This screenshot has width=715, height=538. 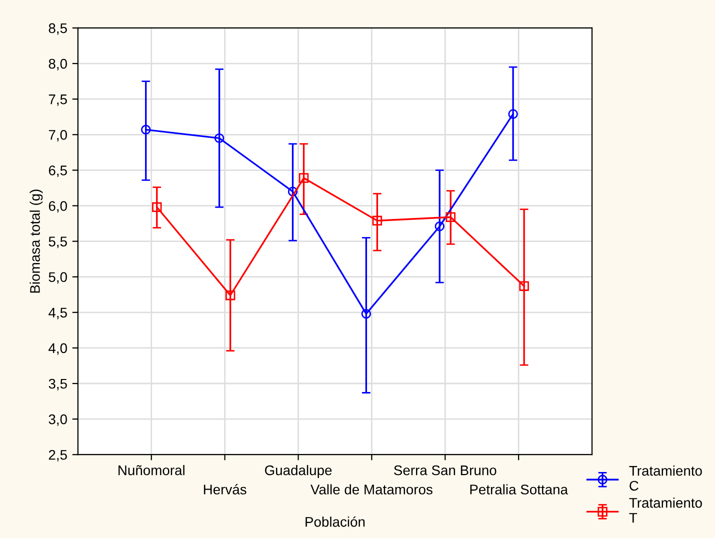 I want to click on x-tick-label: Hervás, so click(x=225, y=489).